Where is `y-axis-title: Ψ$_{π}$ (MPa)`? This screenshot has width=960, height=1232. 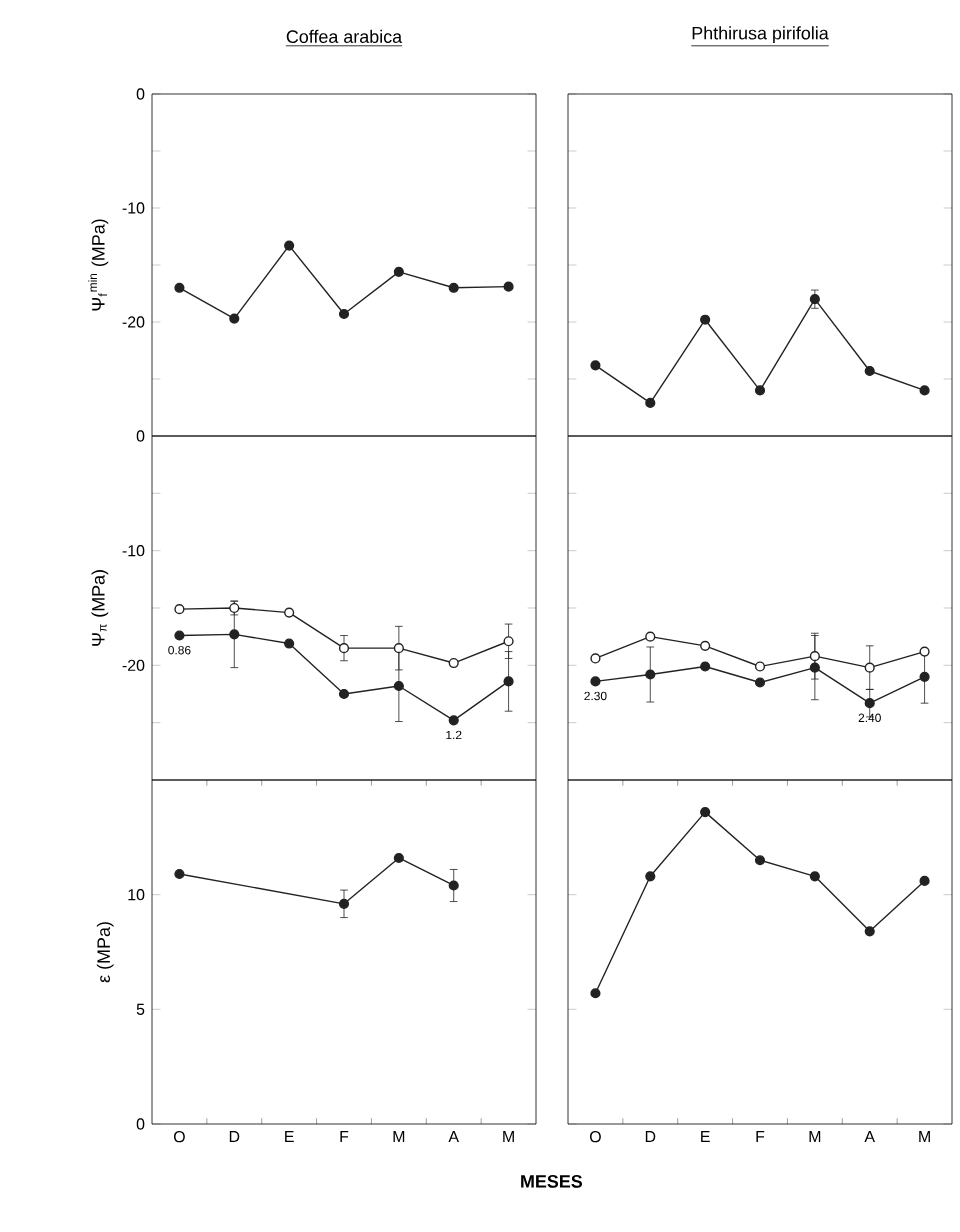 y-axis-title: Ψ$_{π}$ (MPa) is located at coordinates (100, 608).